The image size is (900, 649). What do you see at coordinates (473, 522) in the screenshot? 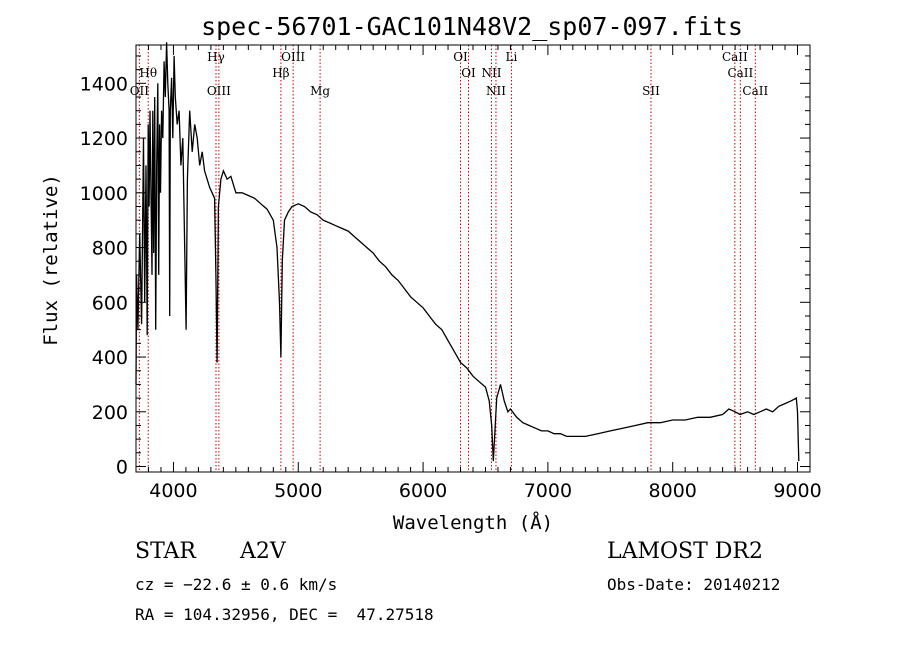
I see `x-axis-label: Wavelength (Å)` at bounding box center [473, 522].